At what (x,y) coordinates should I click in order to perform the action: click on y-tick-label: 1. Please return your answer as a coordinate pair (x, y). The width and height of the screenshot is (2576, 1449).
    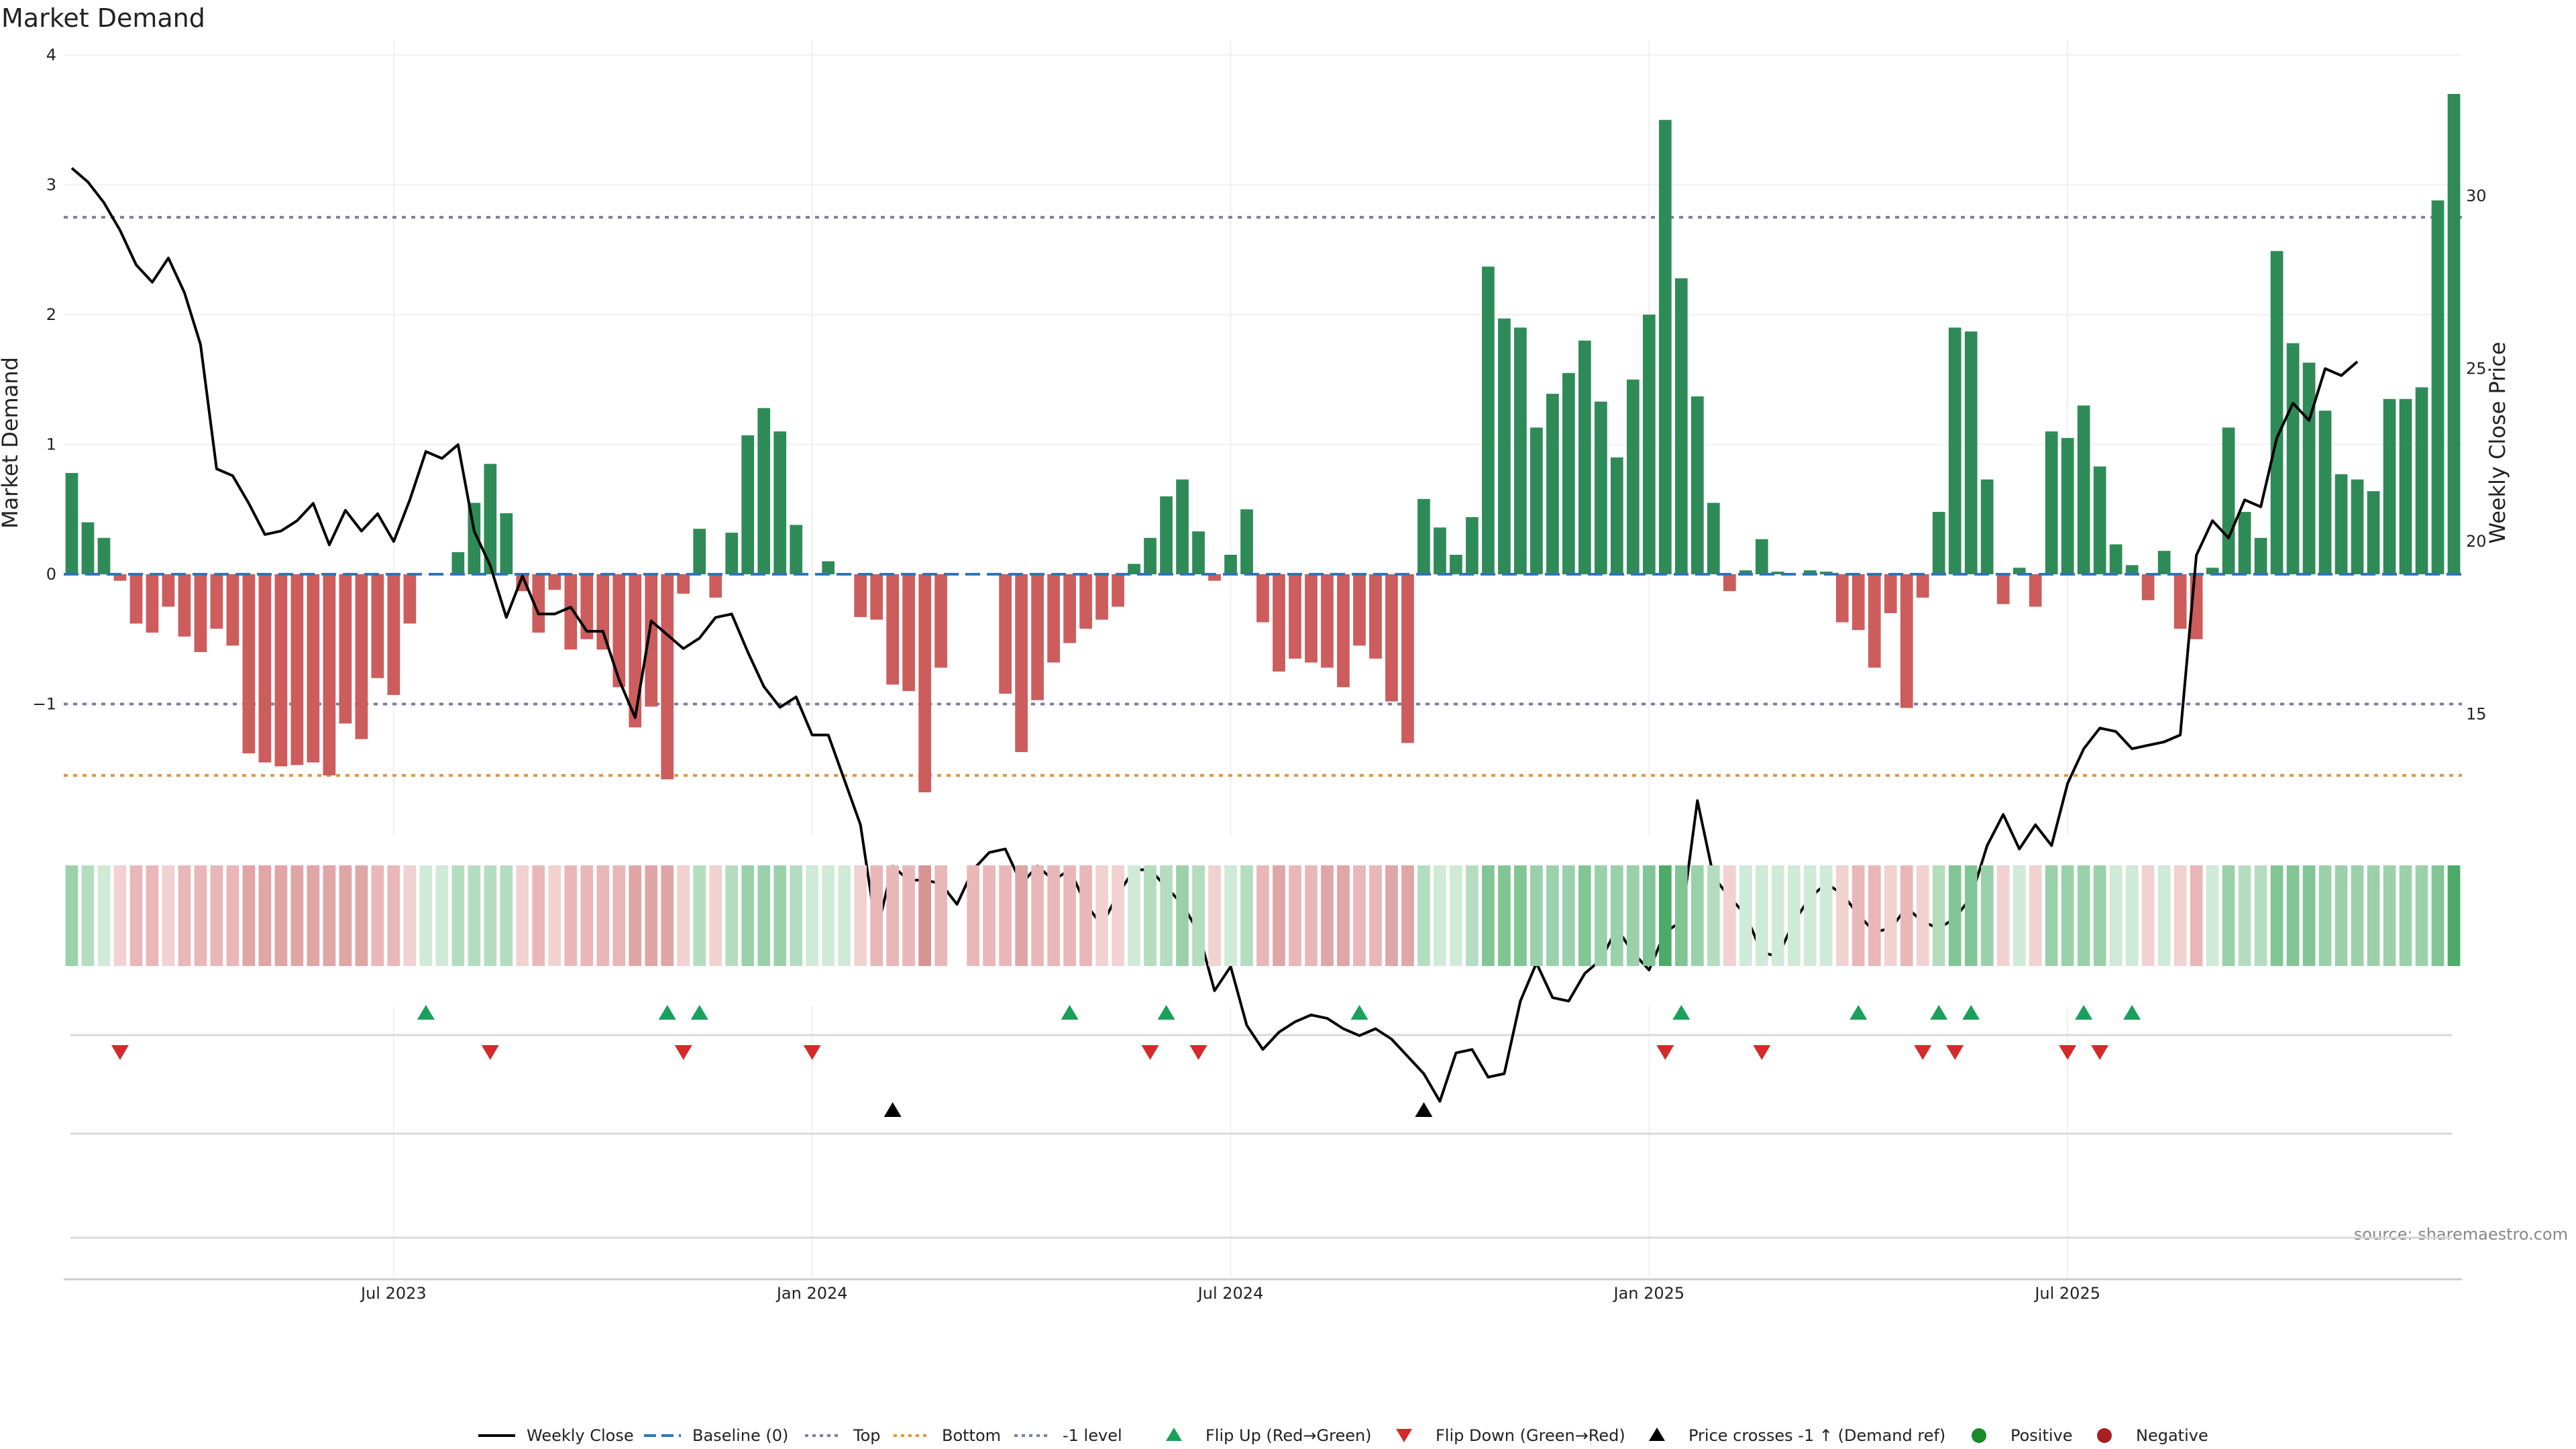
    Looking at the image, I should click on (51, 444).